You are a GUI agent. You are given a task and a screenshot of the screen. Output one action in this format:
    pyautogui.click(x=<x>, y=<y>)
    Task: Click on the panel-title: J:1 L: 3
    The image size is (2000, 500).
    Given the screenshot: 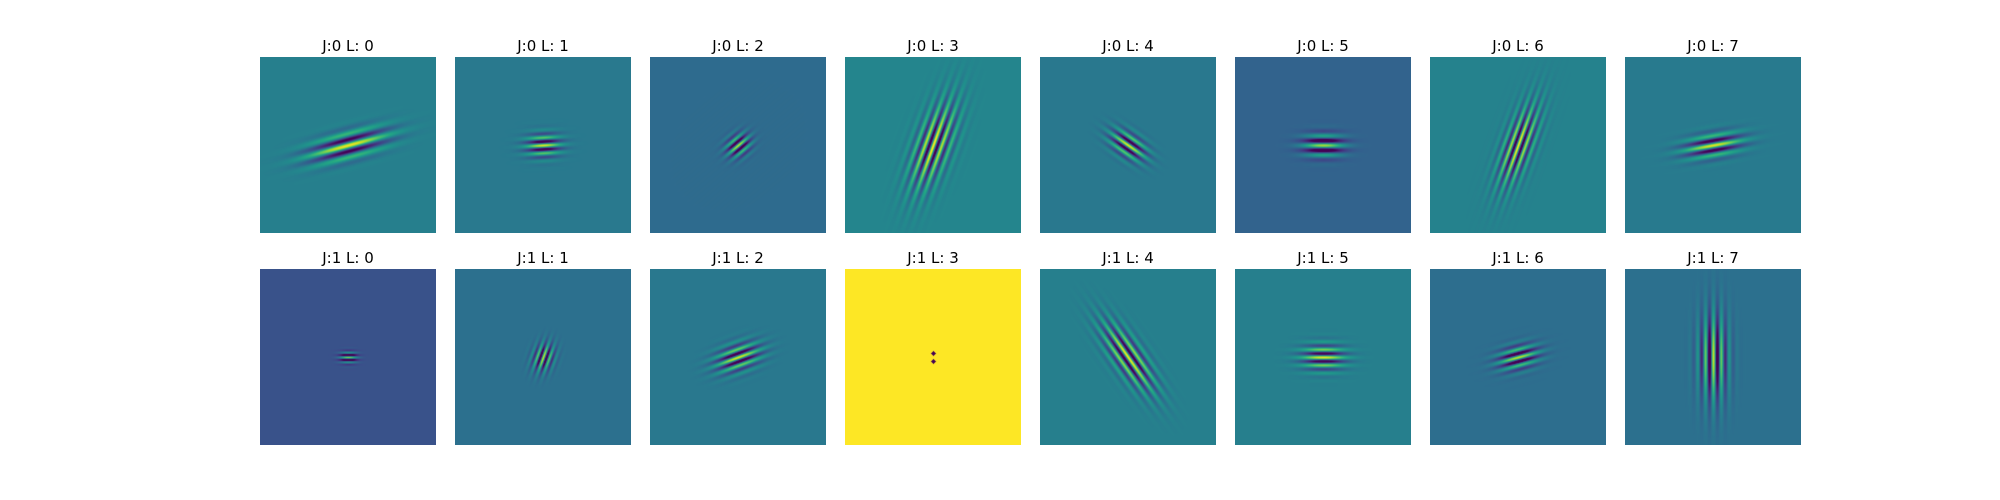 What is the action you would take?
    pyautogui.click(x=933, y=258)
    